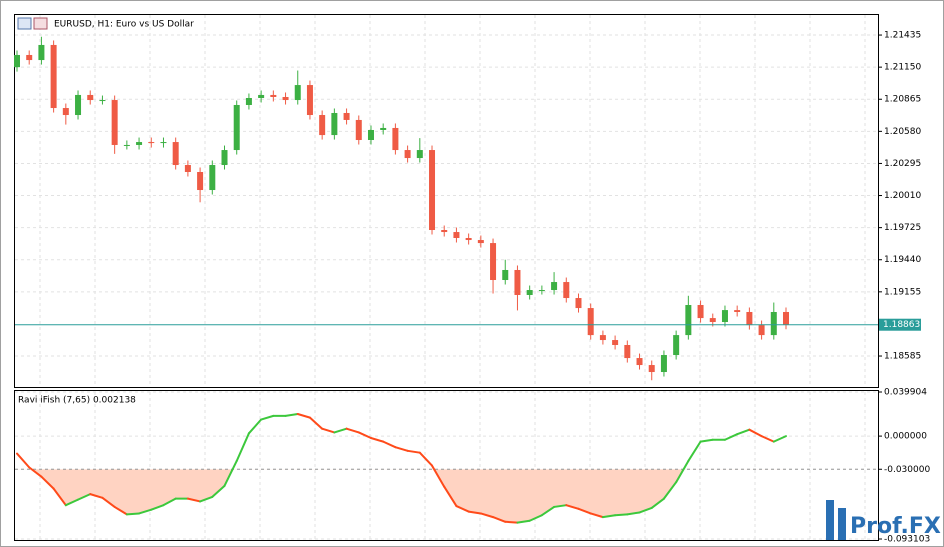 This screenshot has height=547, width=944. Describe the element at coordinates (895, 526) in the screenshot. I see `watermark-text: Prof.FX` at that location.